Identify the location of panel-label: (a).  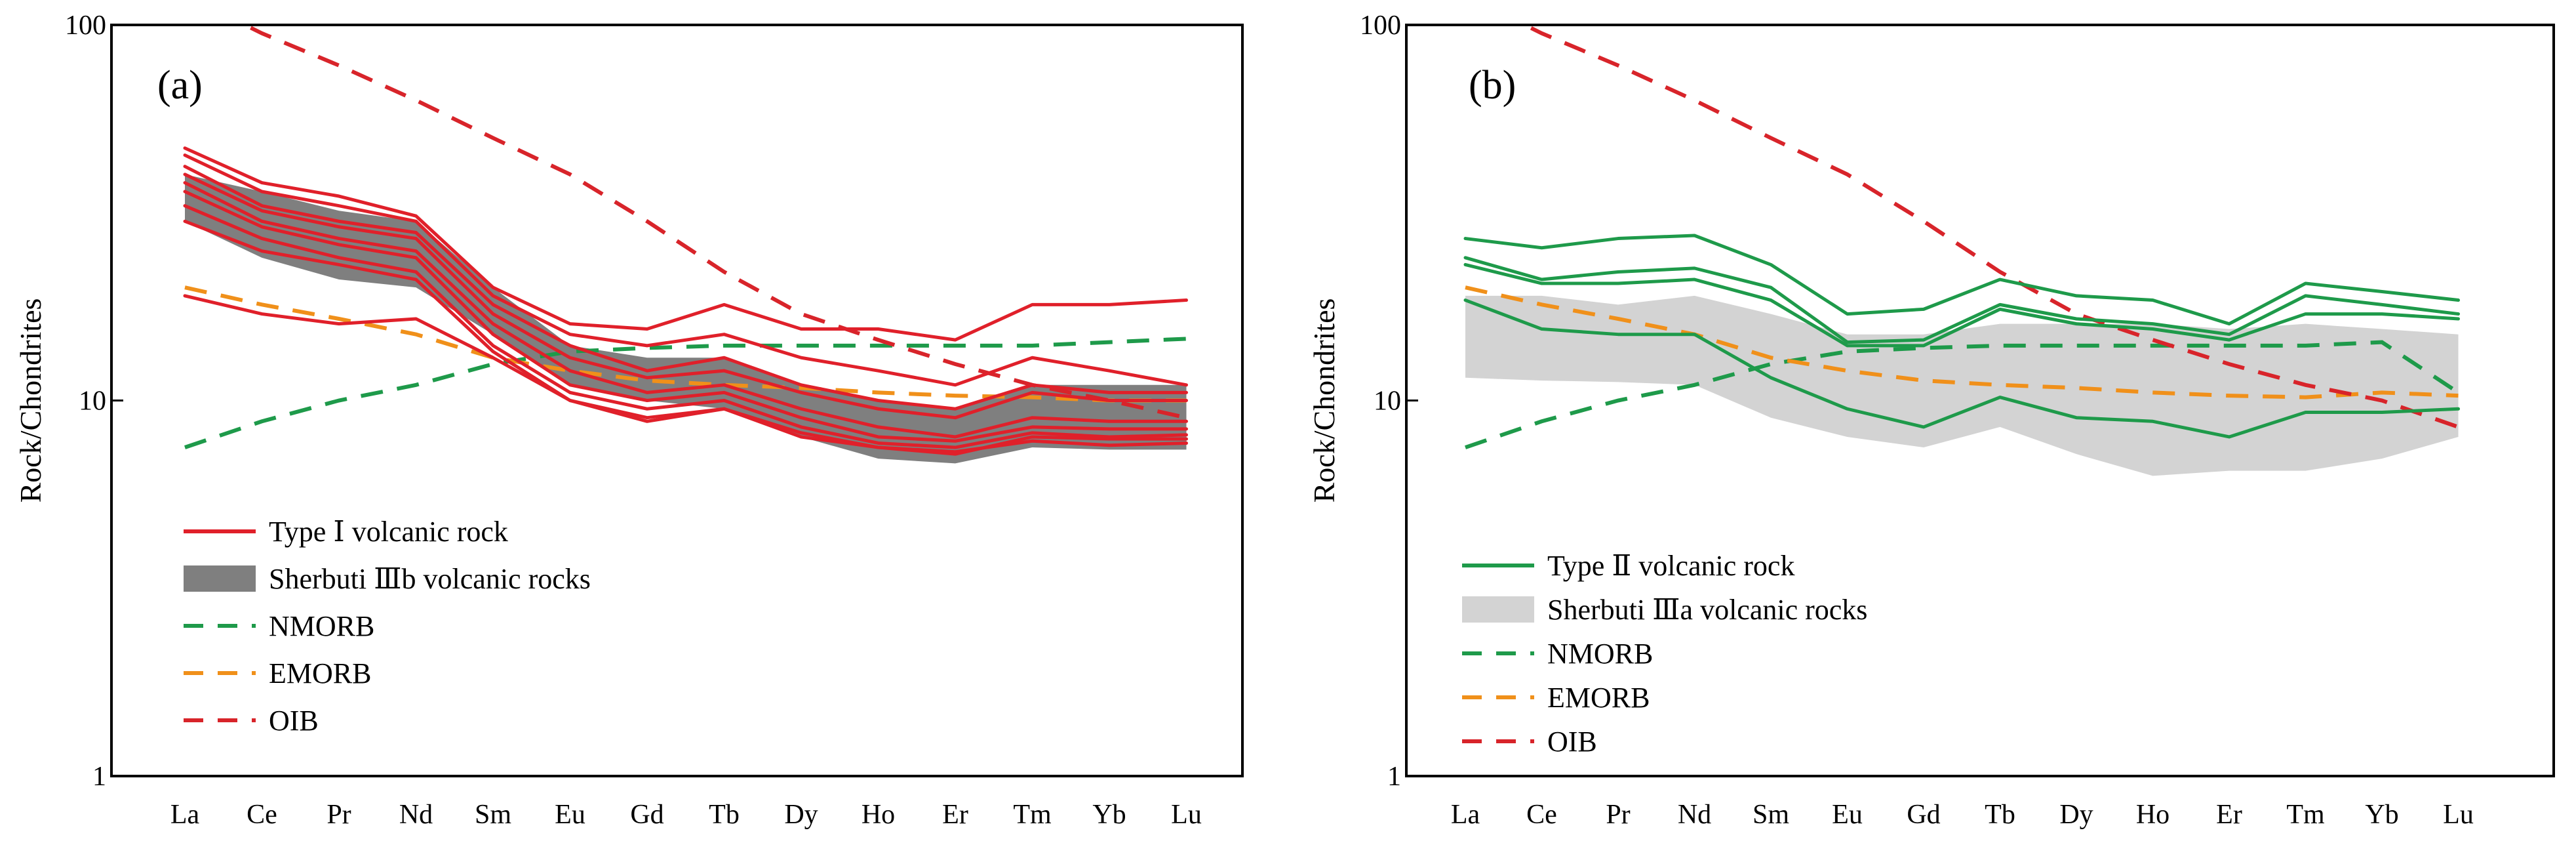
(180, 85).